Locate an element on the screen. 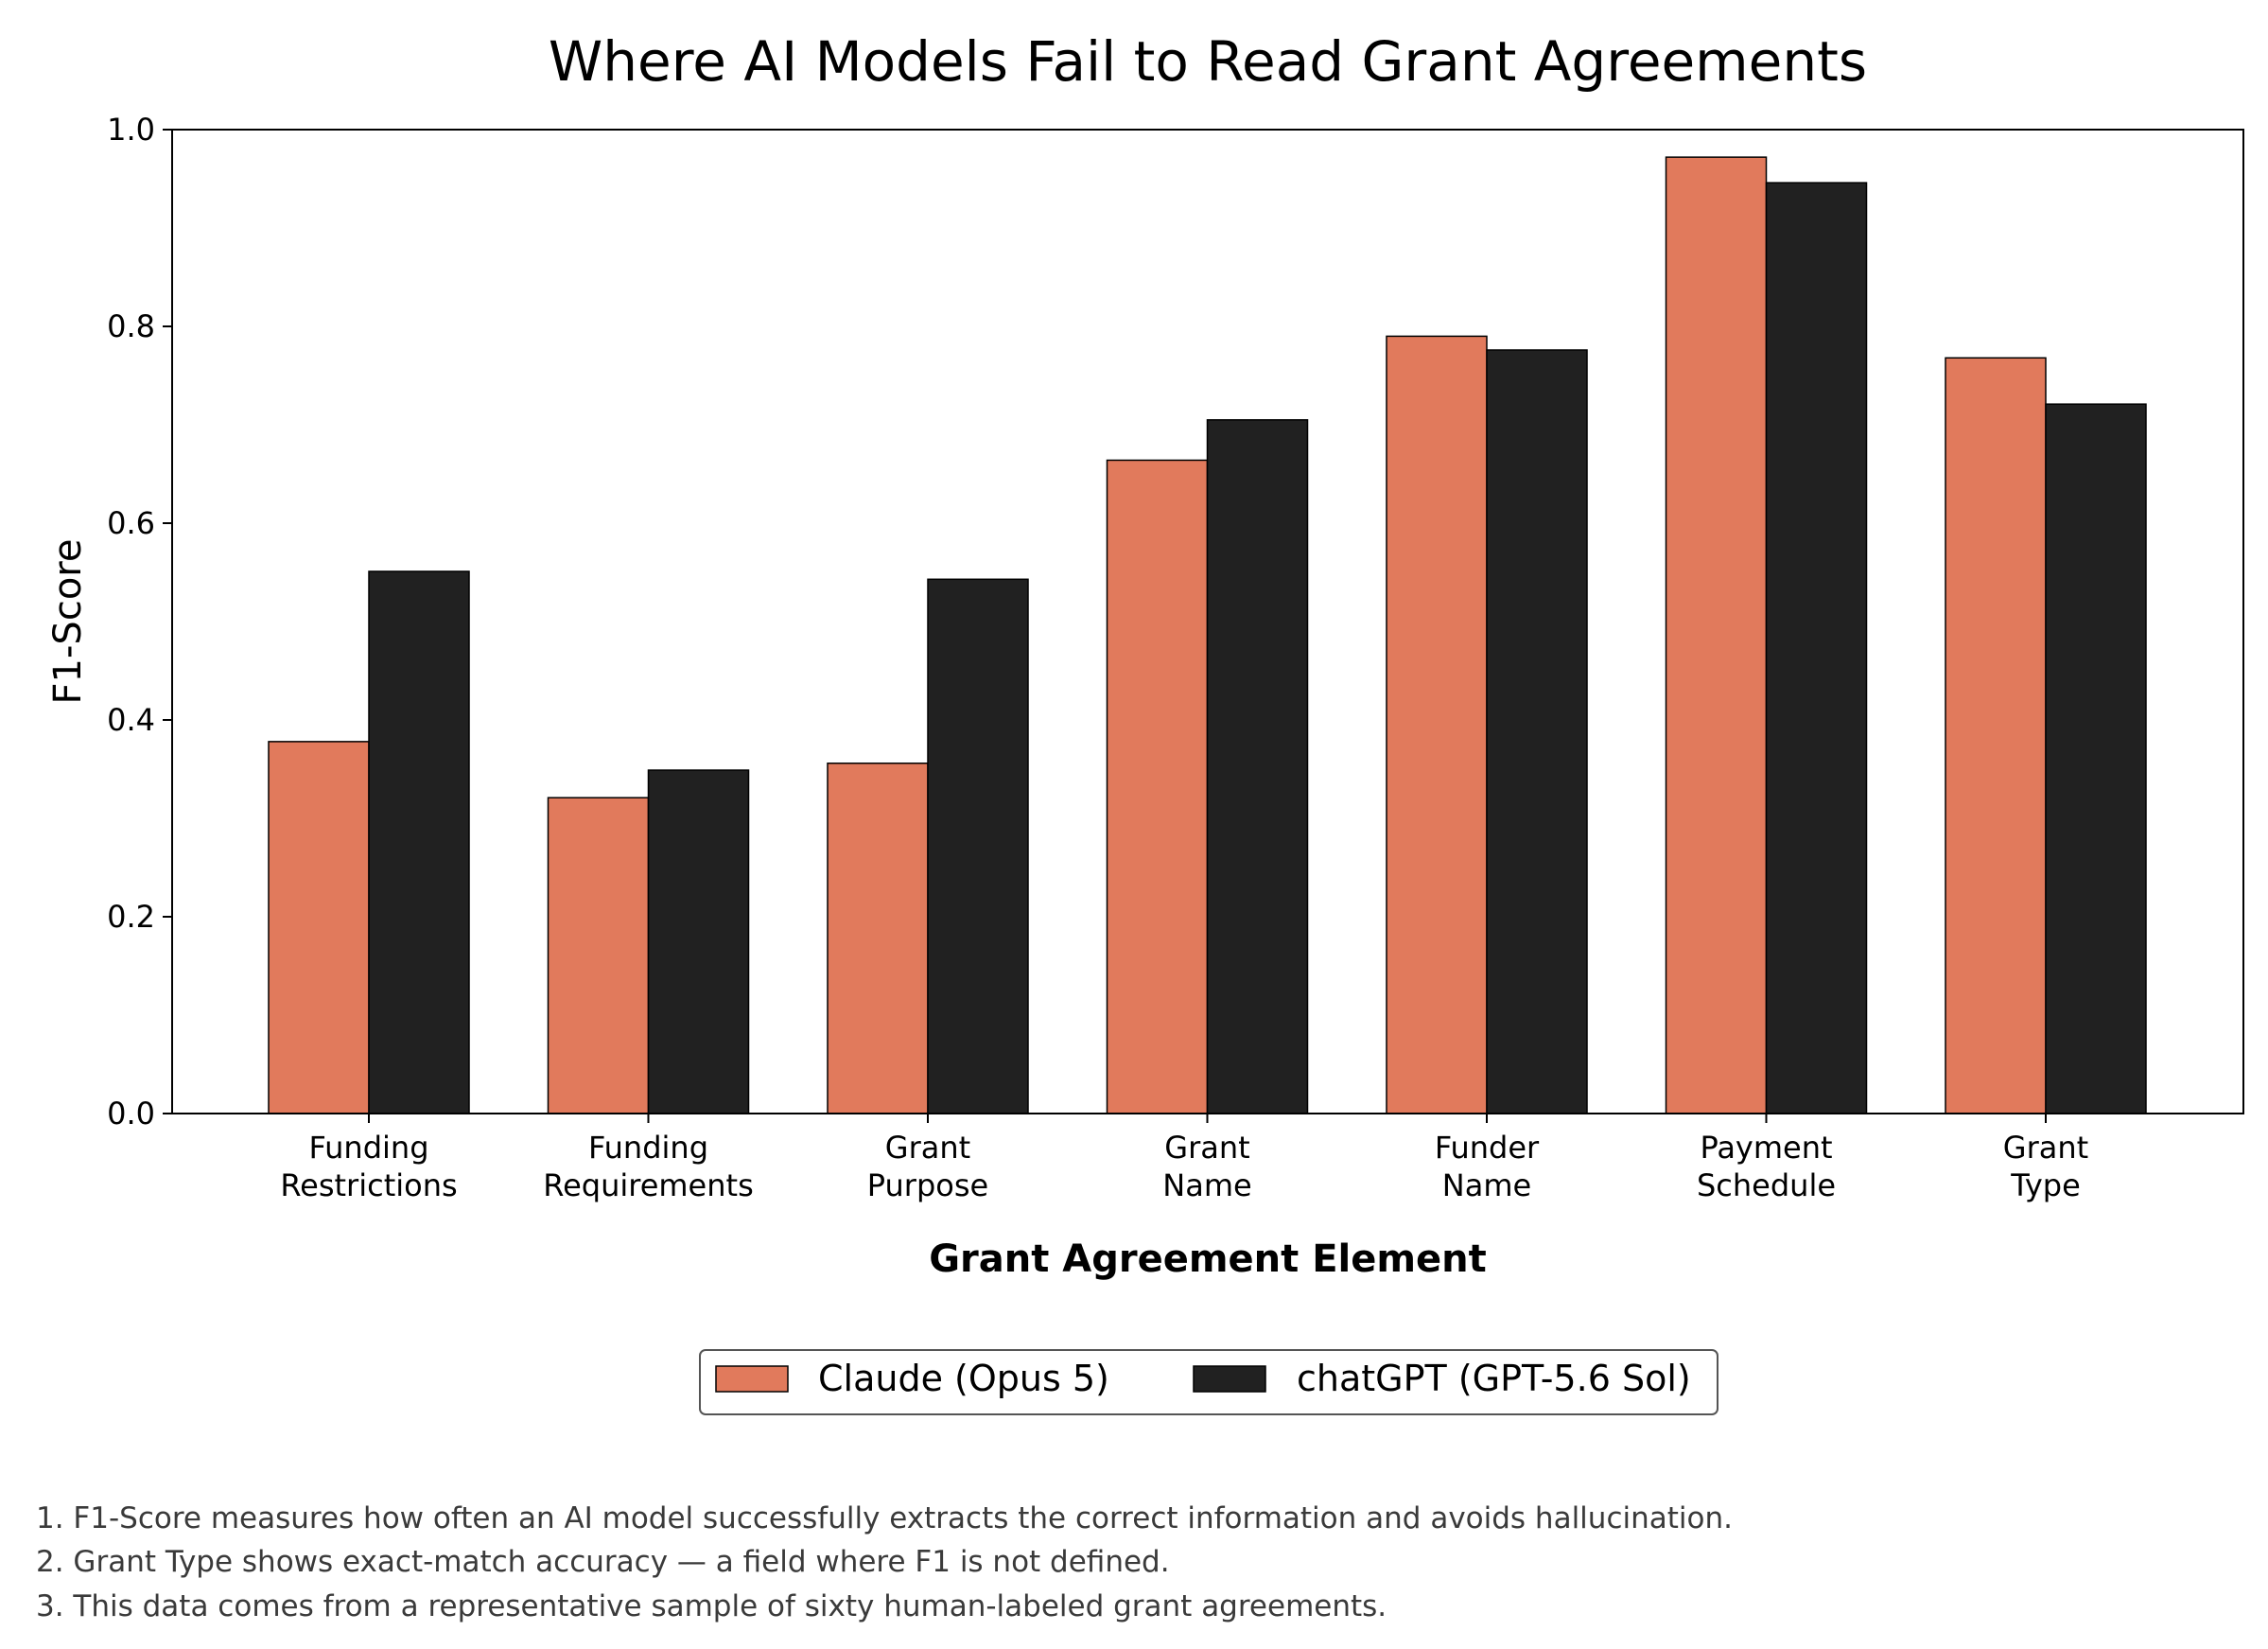 Image resolution: width=2268 pixels, height=1649 pixels. x-tick-label: Payment is located at coordinates (1766, 1148).